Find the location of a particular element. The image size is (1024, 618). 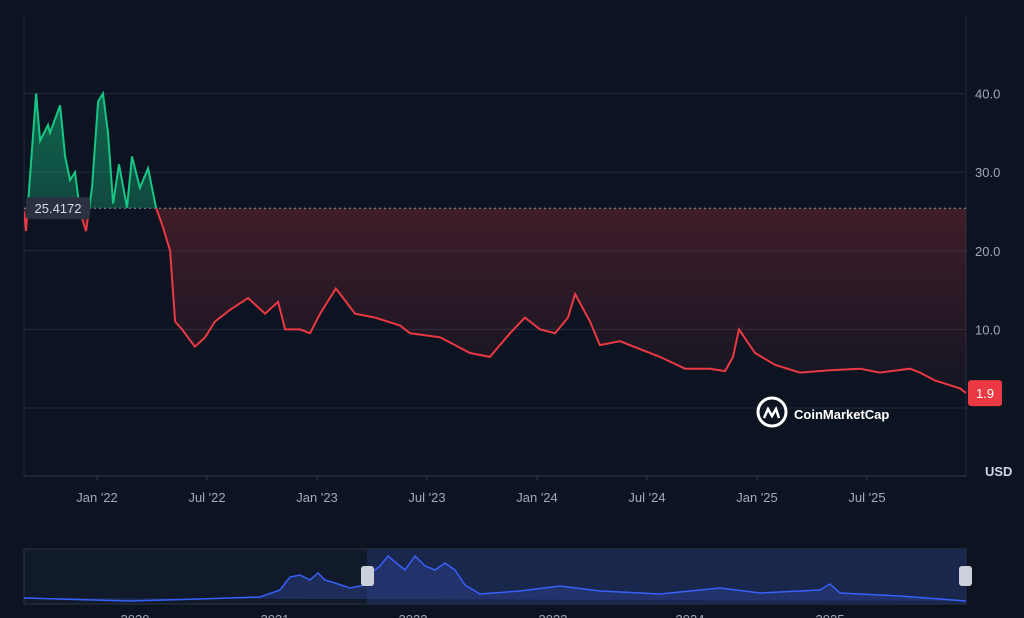

watermark-logo is located at coordinates (772, 412).